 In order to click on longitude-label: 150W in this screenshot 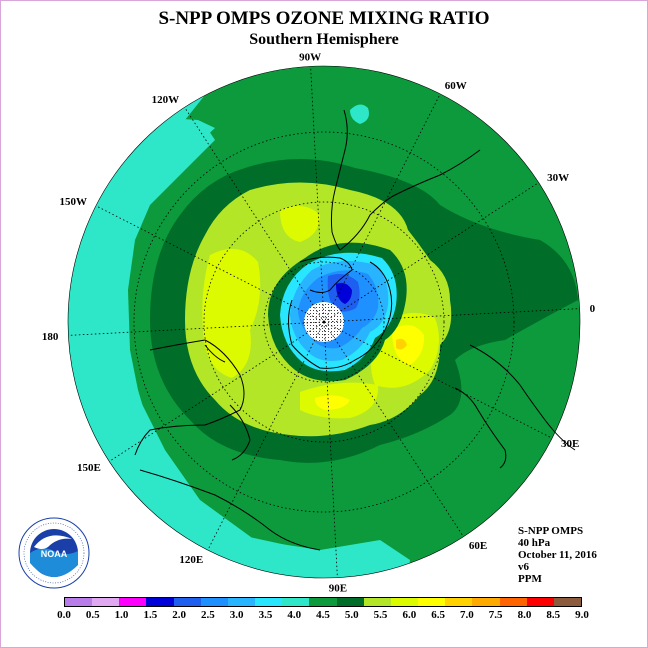, I will do `click(74, 202)`.